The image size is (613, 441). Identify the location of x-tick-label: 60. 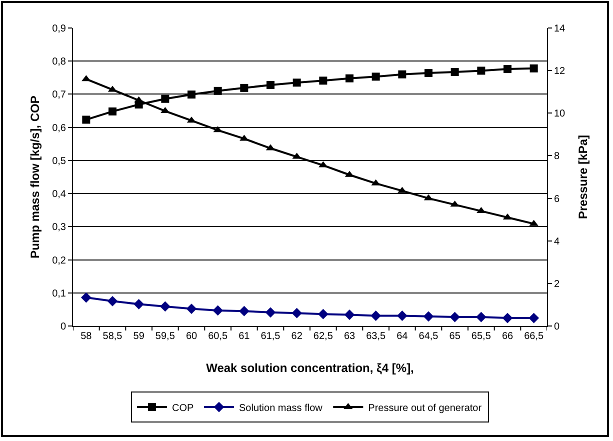
(192, 336).